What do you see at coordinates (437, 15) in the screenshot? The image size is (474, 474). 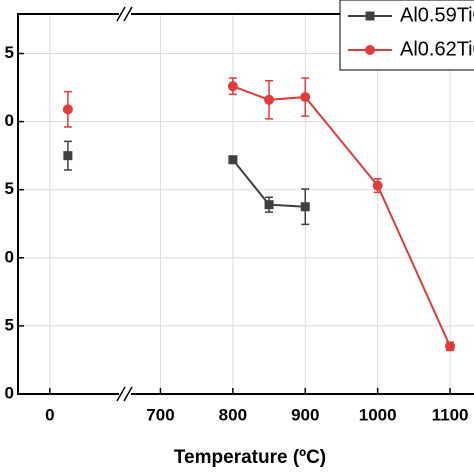 I see `legend-label: Al0.59Ti0` at bounding box center [437, 15].